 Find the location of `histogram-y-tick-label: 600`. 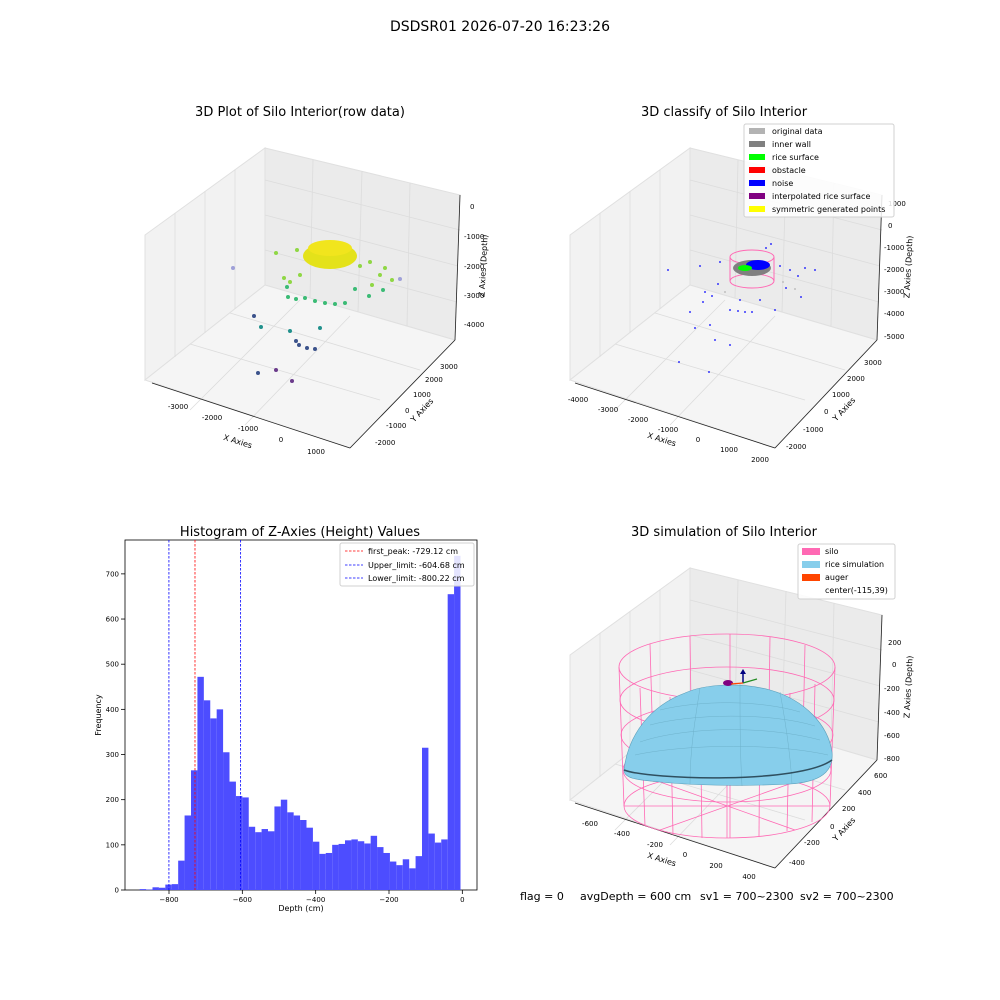

histogram-y-tick-label: 600 is located at coordinates (112, 620).